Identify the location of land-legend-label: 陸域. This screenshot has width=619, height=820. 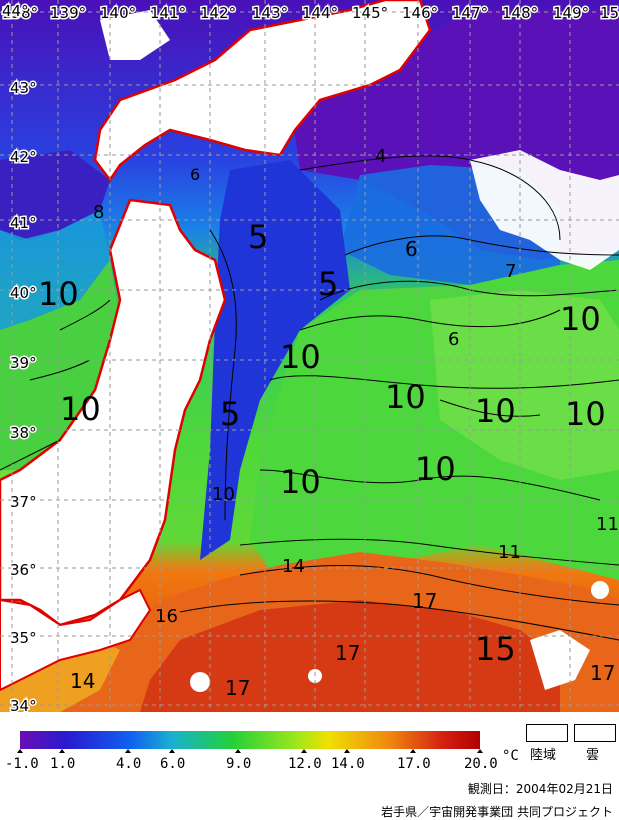
(543, 755).